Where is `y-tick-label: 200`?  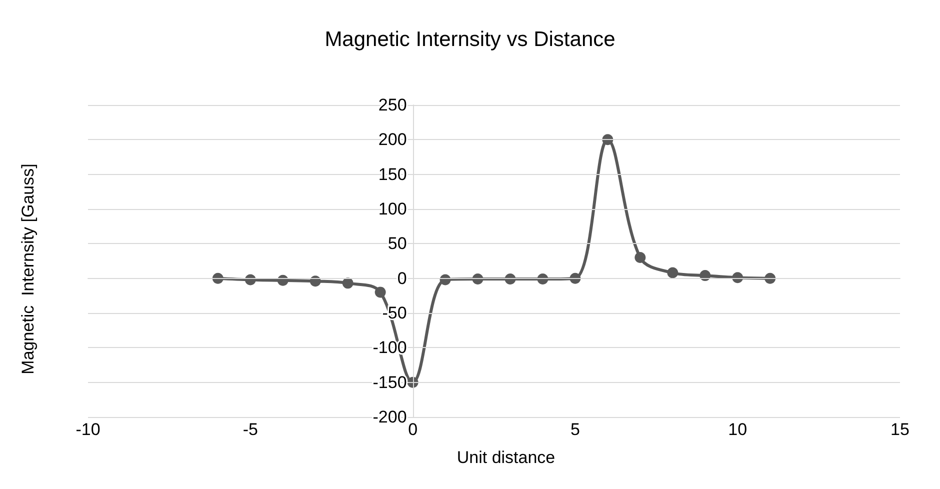 y-tick-label: 200 is located at coordinates (392, 140).